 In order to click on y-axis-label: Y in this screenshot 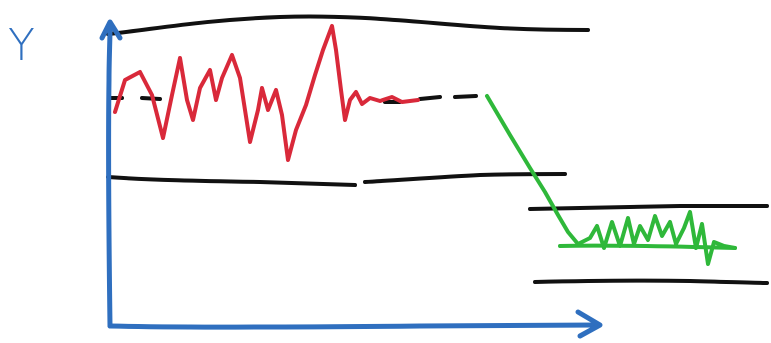, I will do `click(21, 45)`.